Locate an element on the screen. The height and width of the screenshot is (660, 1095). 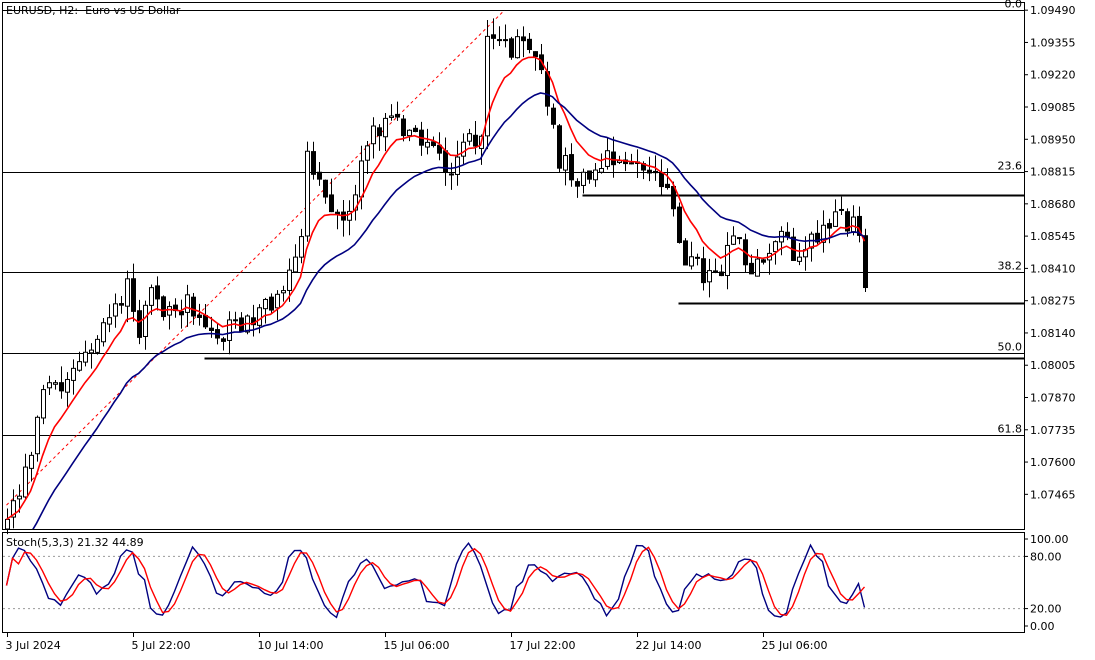
y-tick-label: 1.07870 is located at coordinates (1053, 398).